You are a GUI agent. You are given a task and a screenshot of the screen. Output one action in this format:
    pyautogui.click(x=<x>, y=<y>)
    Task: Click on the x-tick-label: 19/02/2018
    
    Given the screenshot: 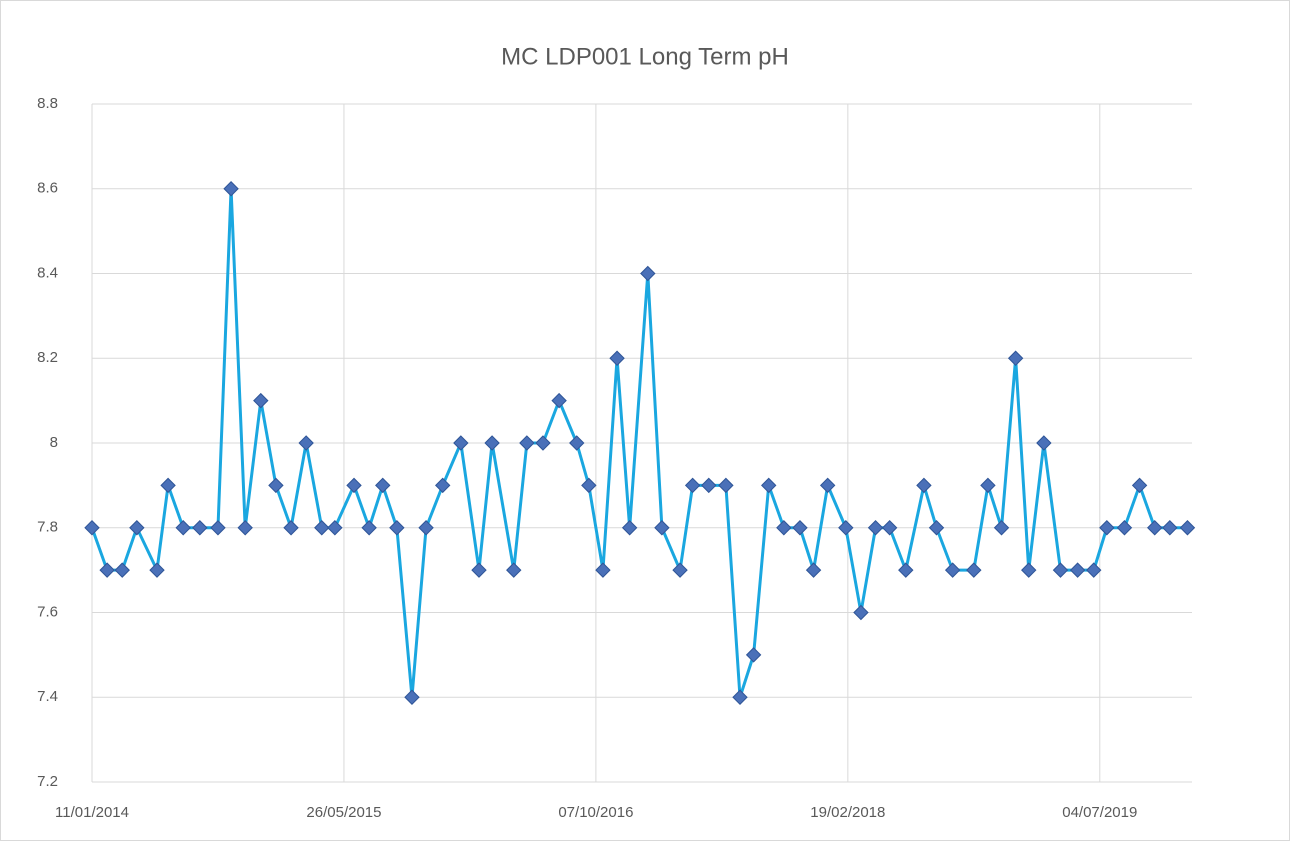 What is the action you would take?
    pyautogui.click(x=847, y=812)
    